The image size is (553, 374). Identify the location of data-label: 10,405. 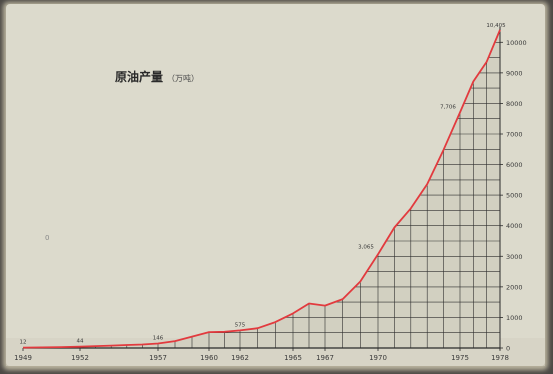
(496, 26).